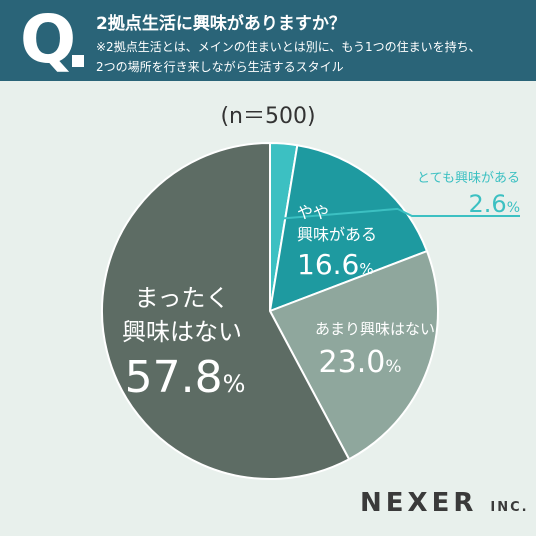 Image resolution: width=536 pixels, height=536 pixels. Describe the element at coordinates (220, 67) in the screenshot. I see `question-note-line2: 2つの場所を行き来しながら生活するスタイル` at that location.